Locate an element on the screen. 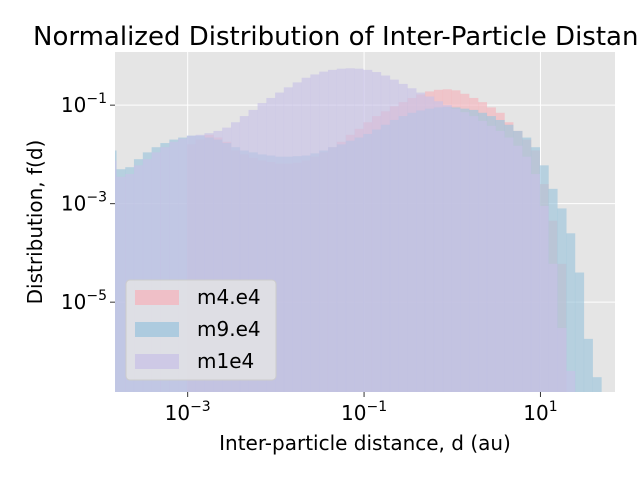  bar-m9.e4-54 is located at coordinates (588, 365).